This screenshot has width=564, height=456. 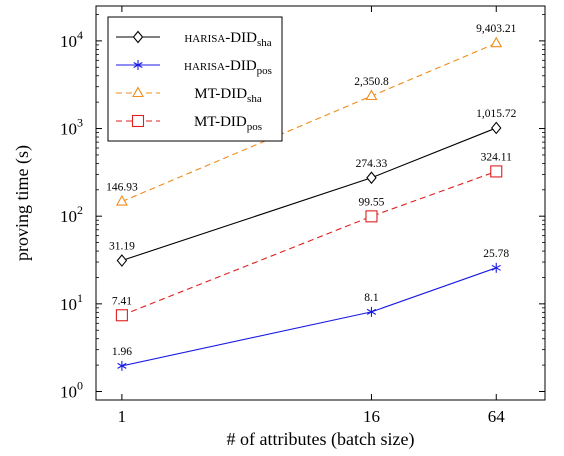 What do you see at coordinates (496, 29) in the screenshot?
I see `data-label: 9,403.21` at bounding box center [496, 29].